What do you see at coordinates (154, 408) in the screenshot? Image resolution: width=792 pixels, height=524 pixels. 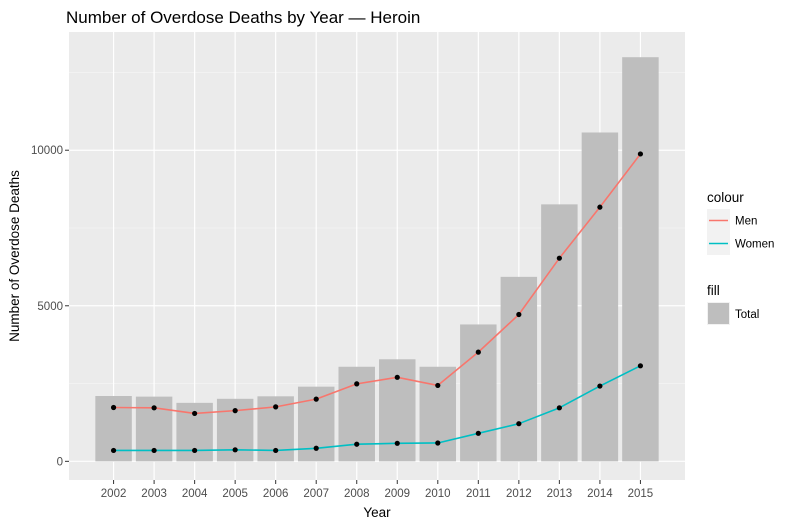 I see `point-men-2003` at bounding box center [154, 408].